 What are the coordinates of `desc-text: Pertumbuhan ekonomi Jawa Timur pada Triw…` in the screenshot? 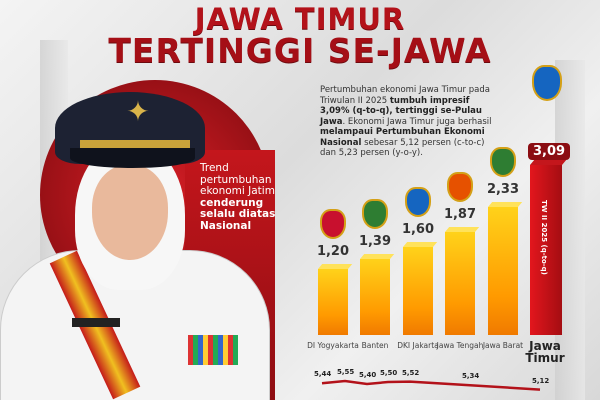 It's located at (405, 95).